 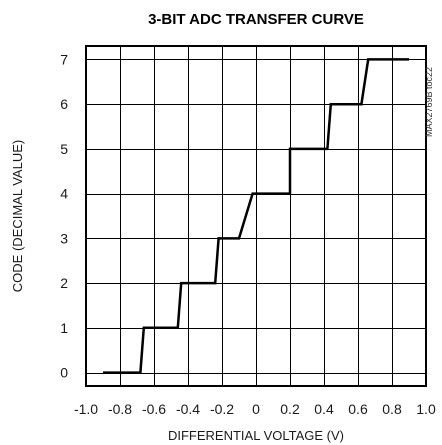 What do you see at coordinates (64, 194) in the screenshot?
I see `y-tick-label: 4` at bounding box center [64, 194].